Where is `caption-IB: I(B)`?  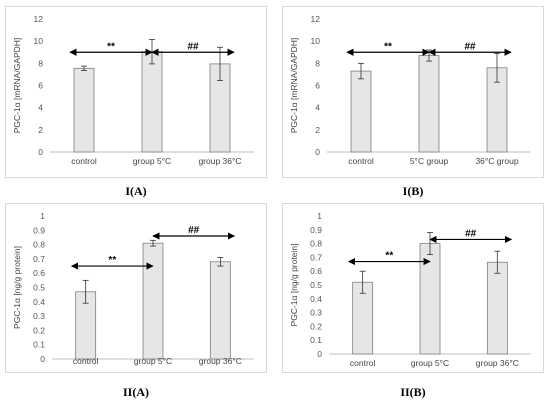
caption-IB: I(B) is located at coordinates (413, 191).